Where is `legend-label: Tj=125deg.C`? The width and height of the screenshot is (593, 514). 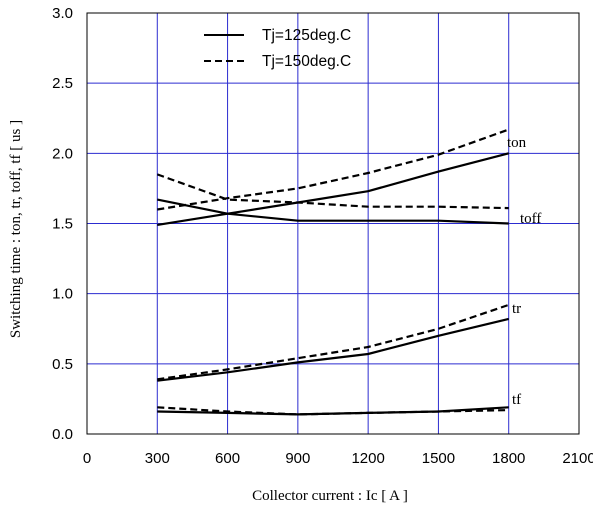
legend-label: Tj=125deg.C is located at coordinates (306, 35).